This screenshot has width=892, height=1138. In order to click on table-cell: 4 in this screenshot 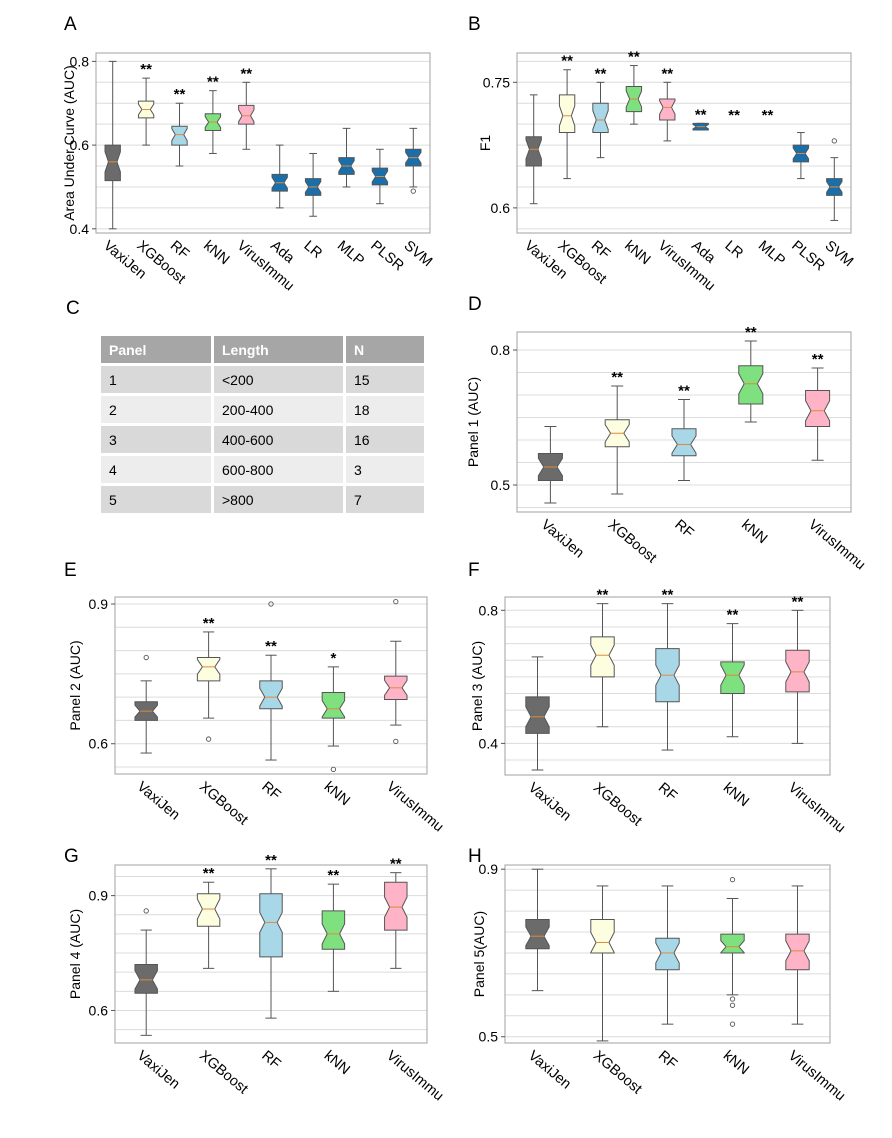, I will do `click(157, 469)`.